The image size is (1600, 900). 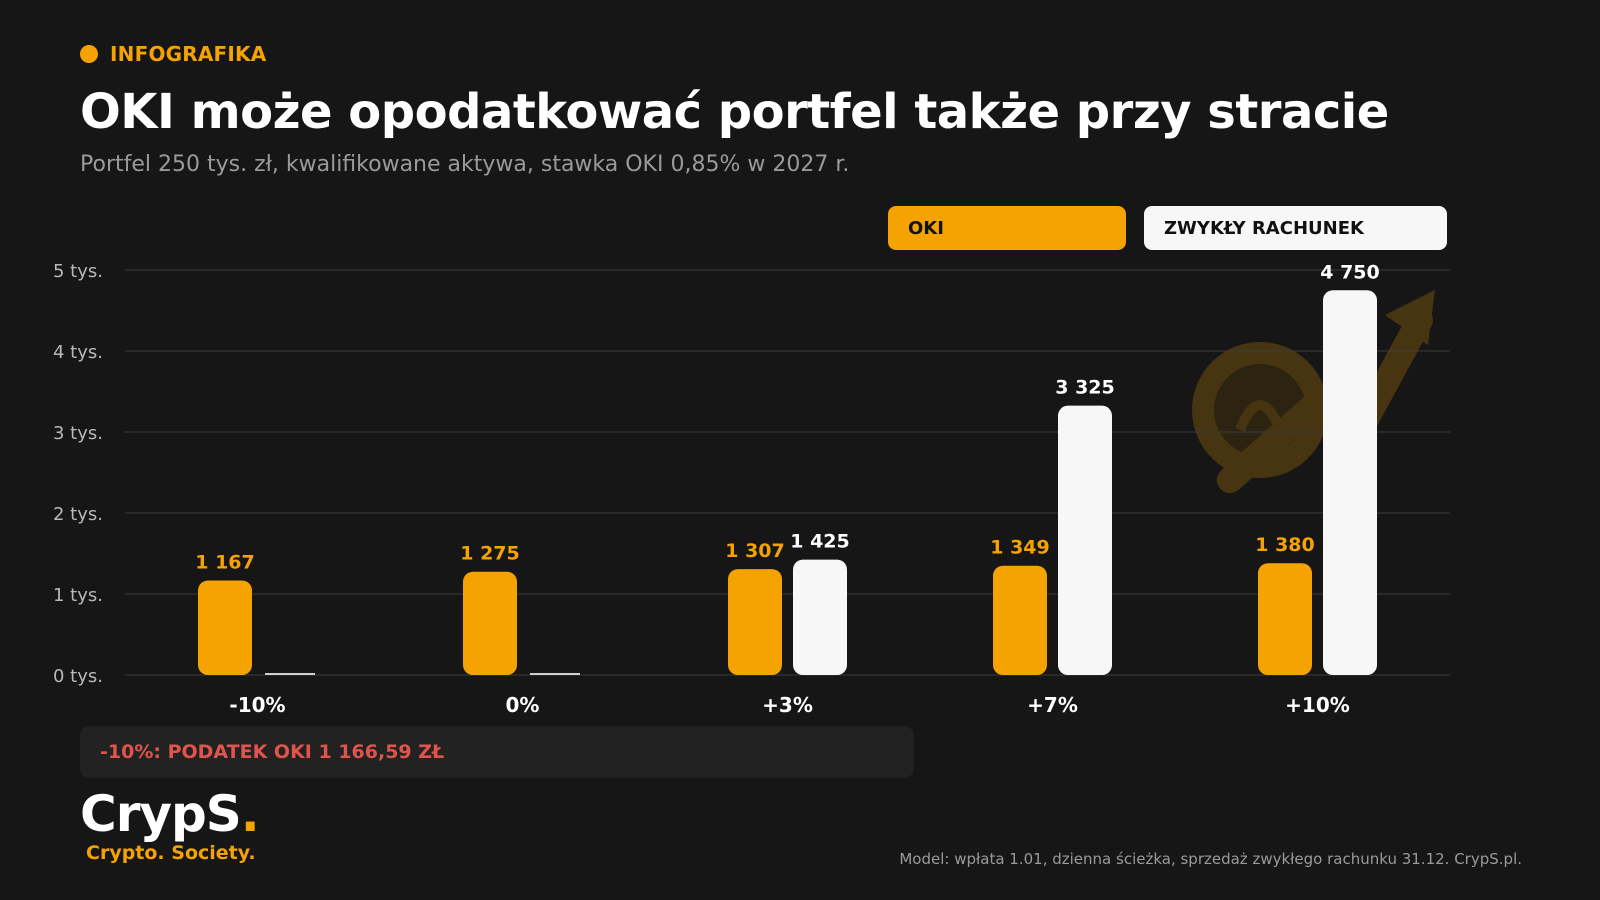 I want to click on legend-regular-account: ZWYKŁY RACHUNEK, so click(x=1295, y=228).